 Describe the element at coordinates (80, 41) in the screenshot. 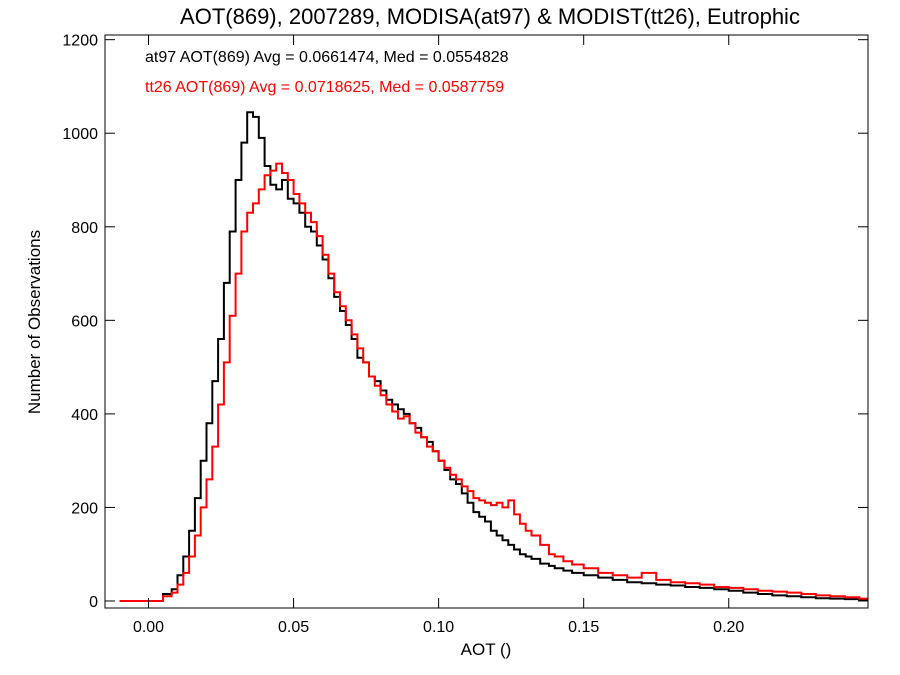

I see `y-tick-label: 1200` at that location.